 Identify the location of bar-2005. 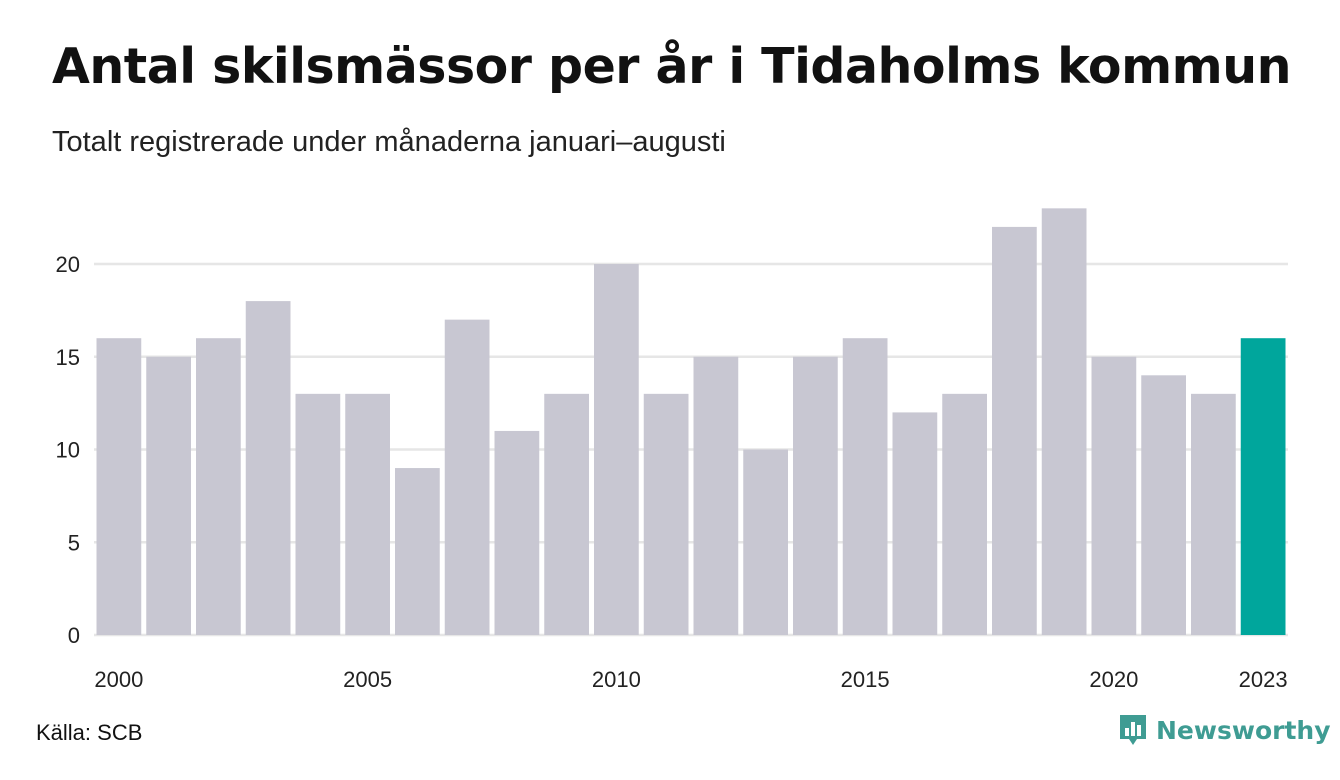
(367, 514).